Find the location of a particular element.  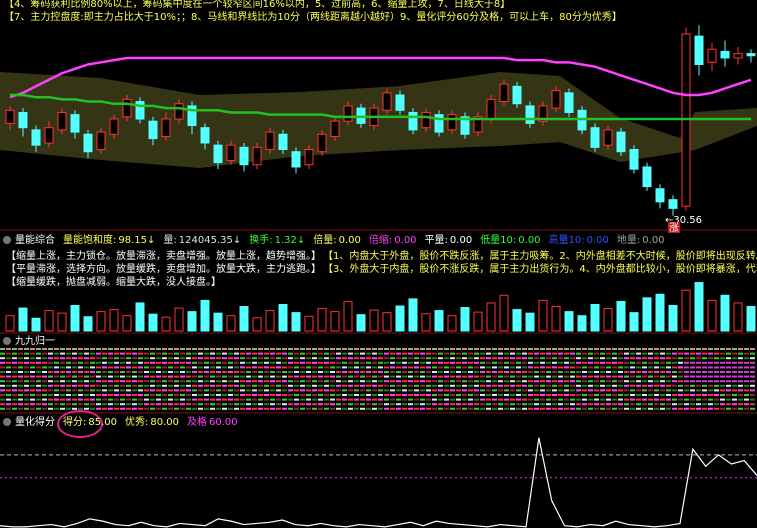

stripe-panel is located at coordinates (377, 379).